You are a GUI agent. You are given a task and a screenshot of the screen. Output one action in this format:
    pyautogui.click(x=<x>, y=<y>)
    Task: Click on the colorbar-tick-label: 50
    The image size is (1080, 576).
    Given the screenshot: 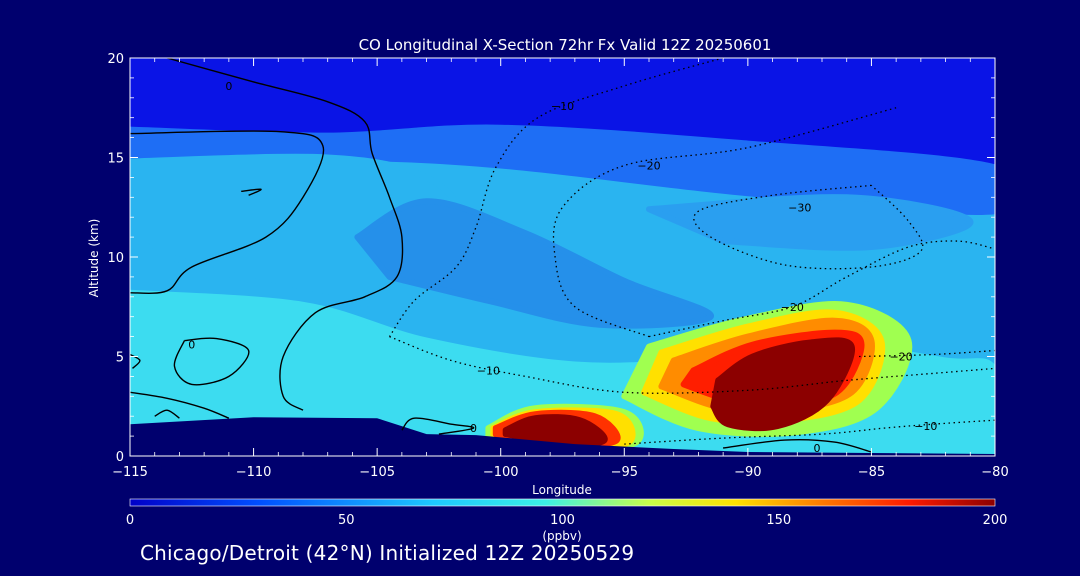 What is the action you would take?
    pyautogui.click(x=346, y=520)
    